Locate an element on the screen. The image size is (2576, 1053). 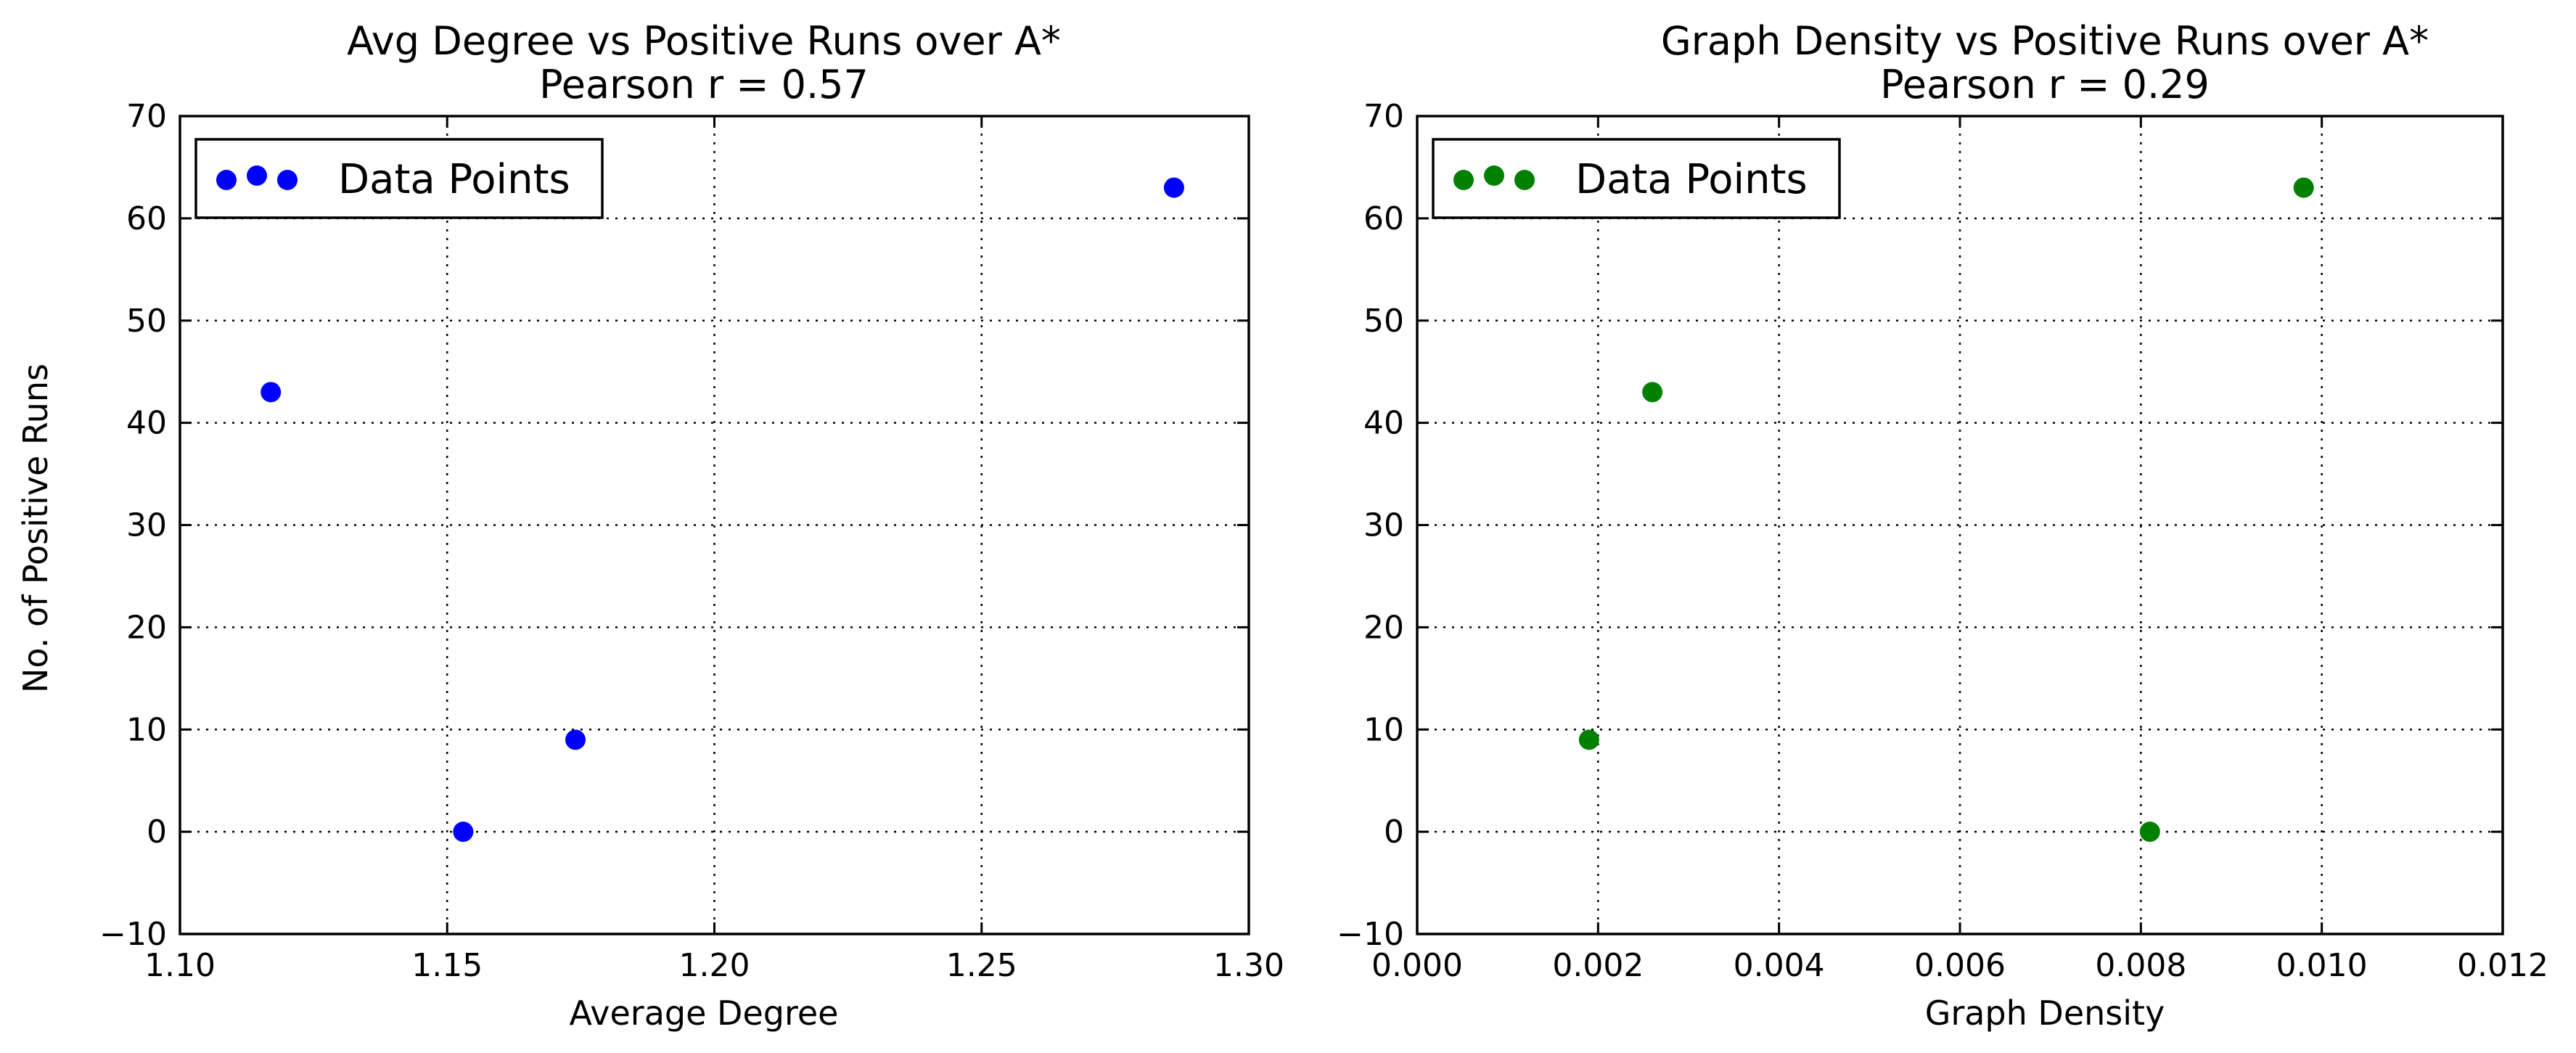
x-axis-label: Graph Density is located at coordinates (2045, 1013).